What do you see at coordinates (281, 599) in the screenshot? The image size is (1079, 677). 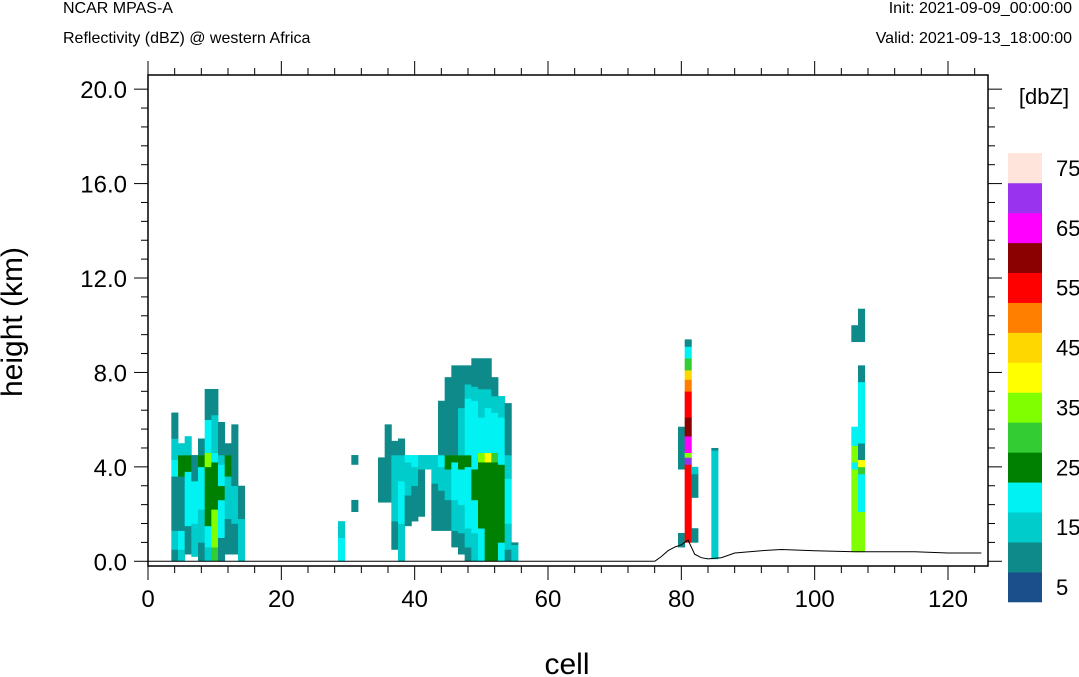 I see `x-tick-label: 20` at bounding box center [281, 599].